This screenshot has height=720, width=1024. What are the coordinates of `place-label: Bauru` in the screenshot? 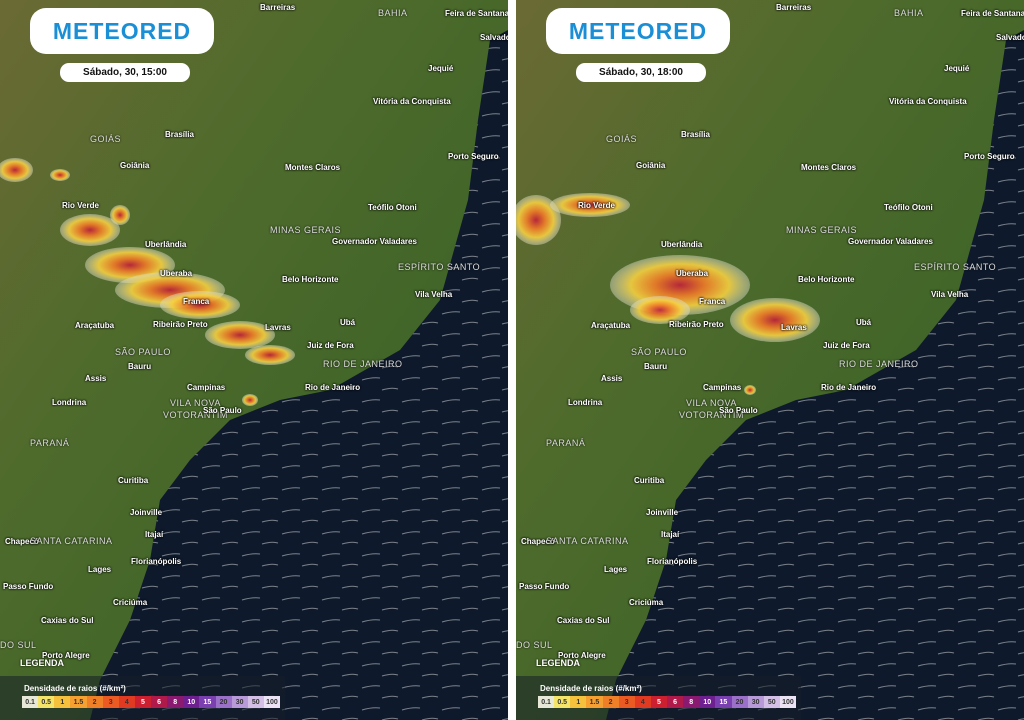 It's located at (656, 366).